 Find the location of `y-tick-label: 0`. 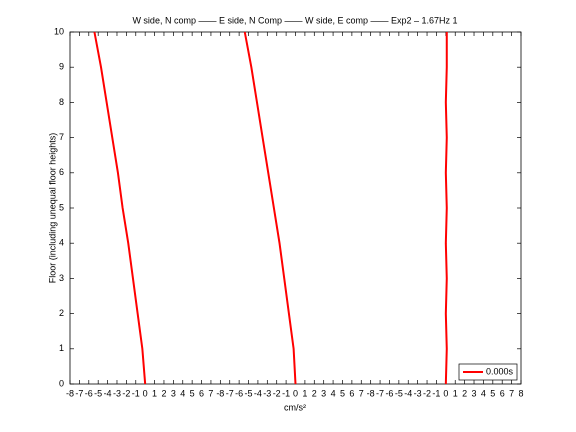

y-tick-label: 0 is located at coordinates (61, 383).